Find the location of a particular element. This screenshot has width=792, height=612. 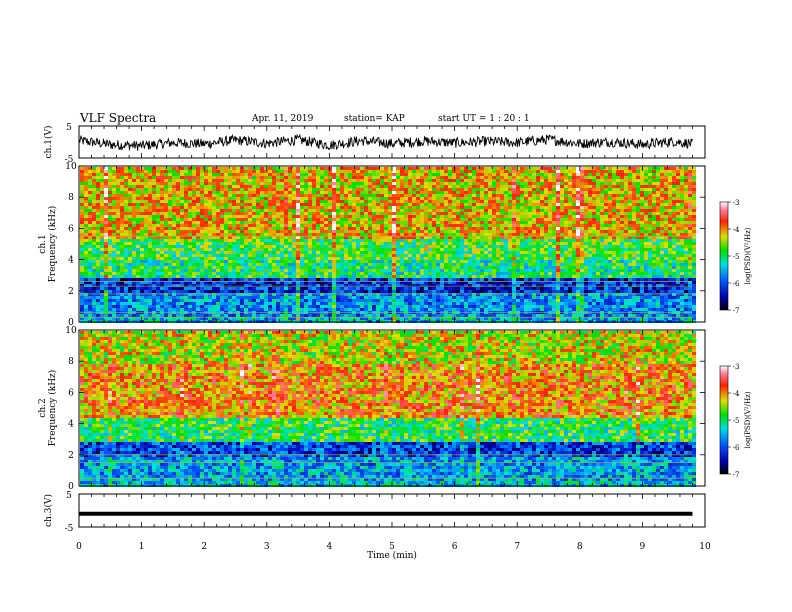

y-axis-label: ch.2 is located at coordinates (43, 407).